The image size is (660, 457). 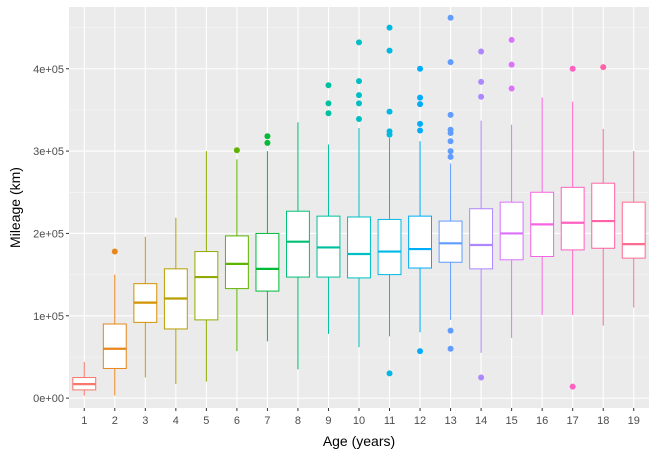 I want to click on x-tick-label: 15, so click(x=512, y=421).